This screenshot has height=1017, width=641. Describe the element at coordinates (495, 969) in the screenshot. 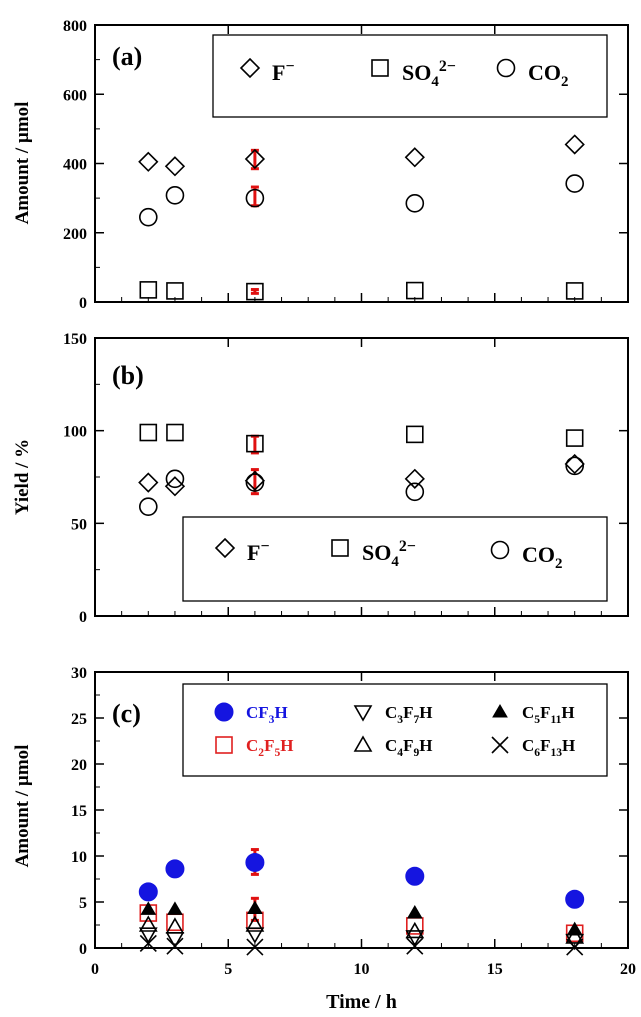

I see `x-tick-label: 15` at that location.